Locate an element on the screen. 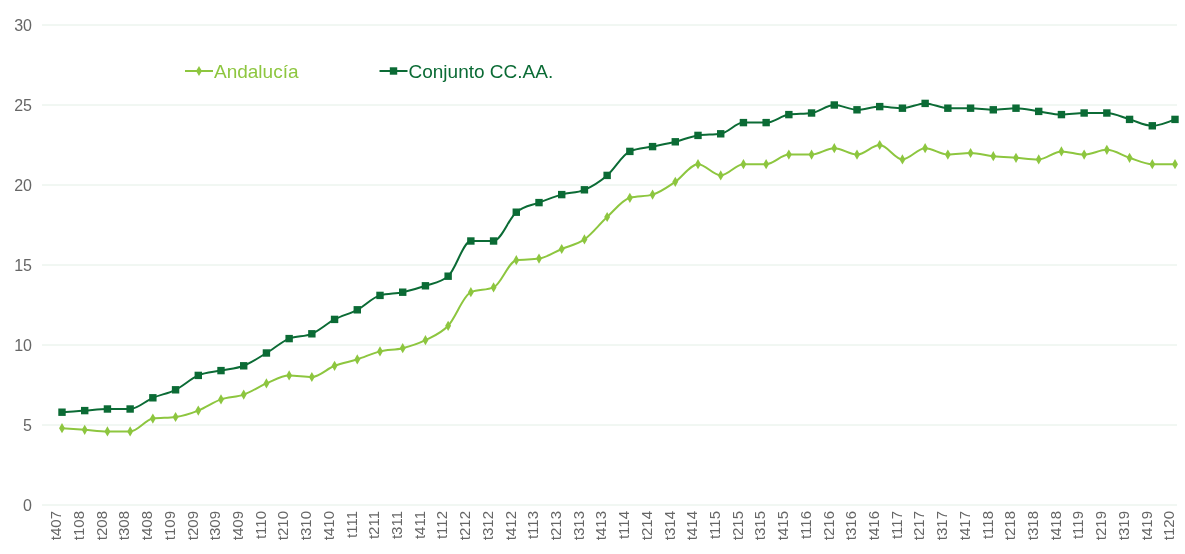  x-tick-label: t314 is located at coordinates (669, 526).